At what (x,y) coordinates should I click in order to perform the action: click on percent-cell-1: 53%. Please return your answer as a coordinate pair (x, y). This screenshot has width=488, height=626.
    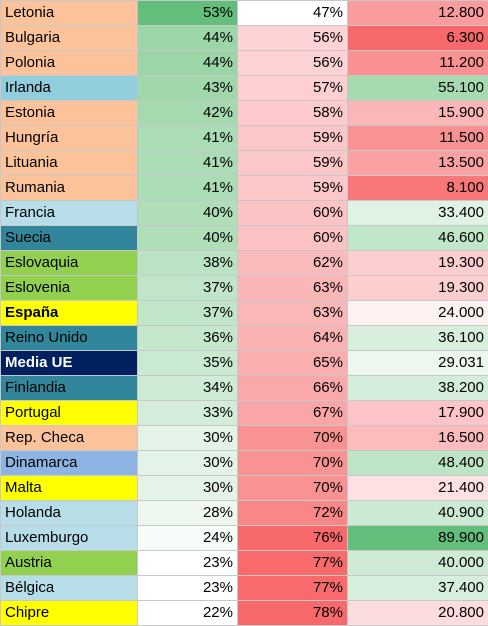
    Looking at the image, I should click on (188, 13).